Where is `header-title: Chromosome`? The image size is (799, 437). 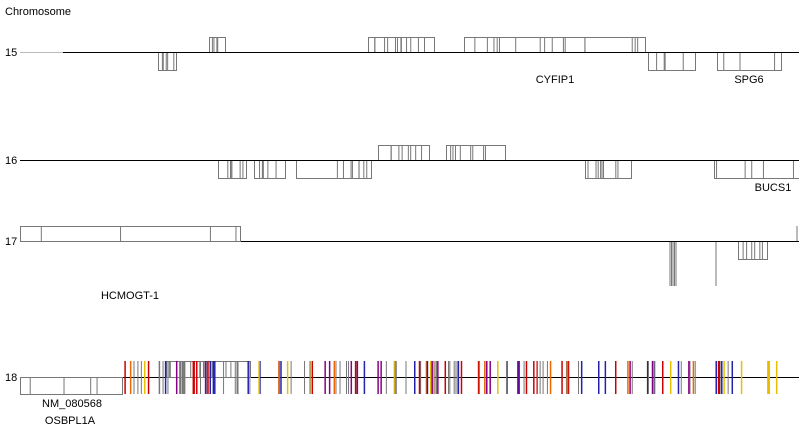 header-title: Chromosome is located at coordinates (38, 12).